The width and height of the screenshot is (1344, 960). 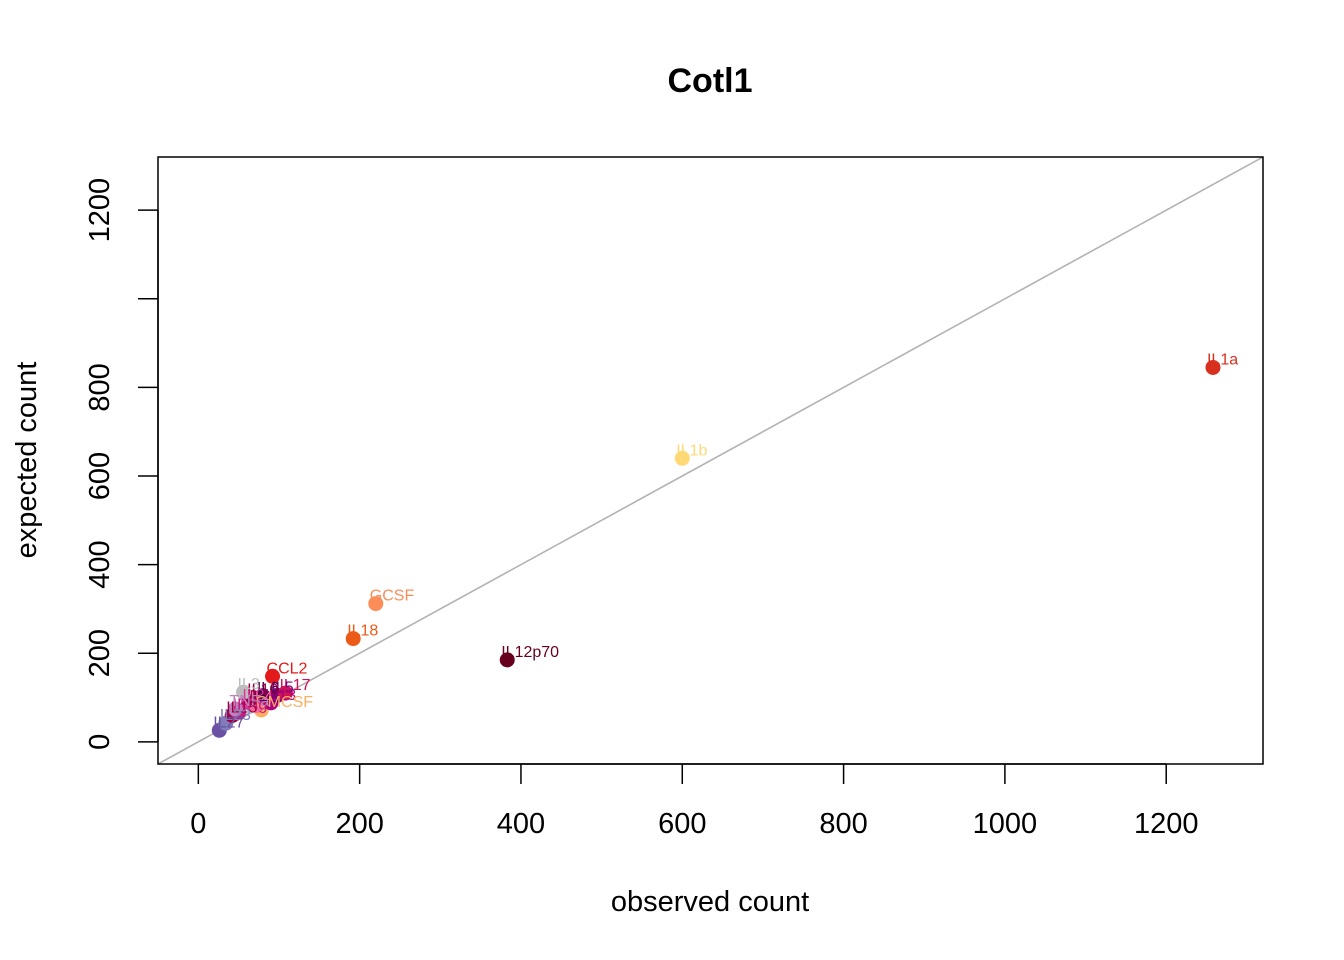 What do you see at coordinates (228, 722) in the screenshot?
I see `point-label-il27: IL27` at bounding box center [228, 722].